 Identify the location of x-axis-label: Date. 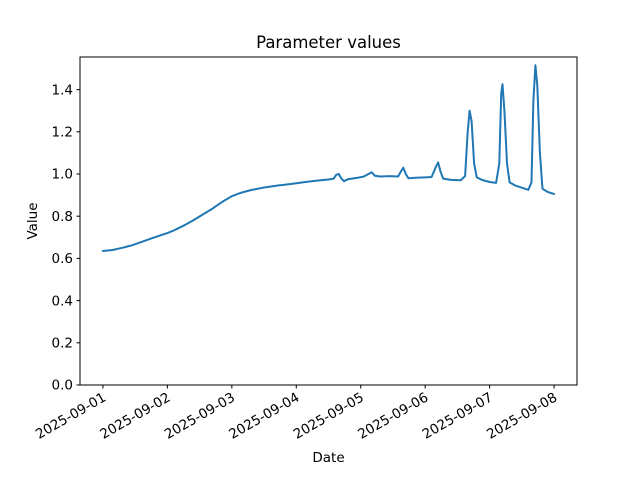
(328, 458).